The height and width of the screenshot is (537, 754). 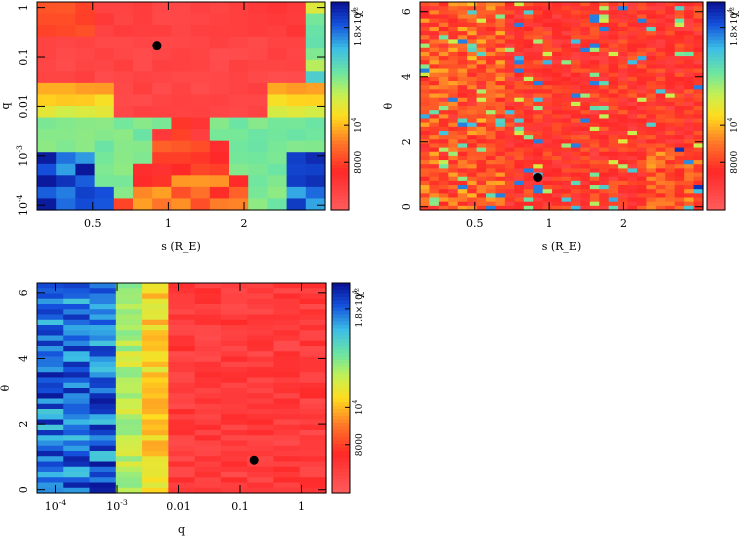 I want to click on colorbar-tick-label: 8000, so click(x=735, y=162).